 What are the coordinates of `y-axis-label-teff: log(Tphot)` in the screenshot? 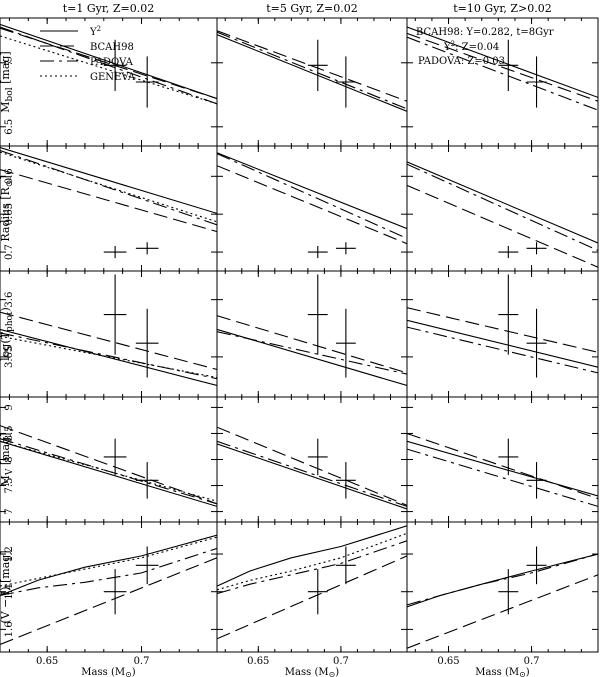 It's located at (7, 334).